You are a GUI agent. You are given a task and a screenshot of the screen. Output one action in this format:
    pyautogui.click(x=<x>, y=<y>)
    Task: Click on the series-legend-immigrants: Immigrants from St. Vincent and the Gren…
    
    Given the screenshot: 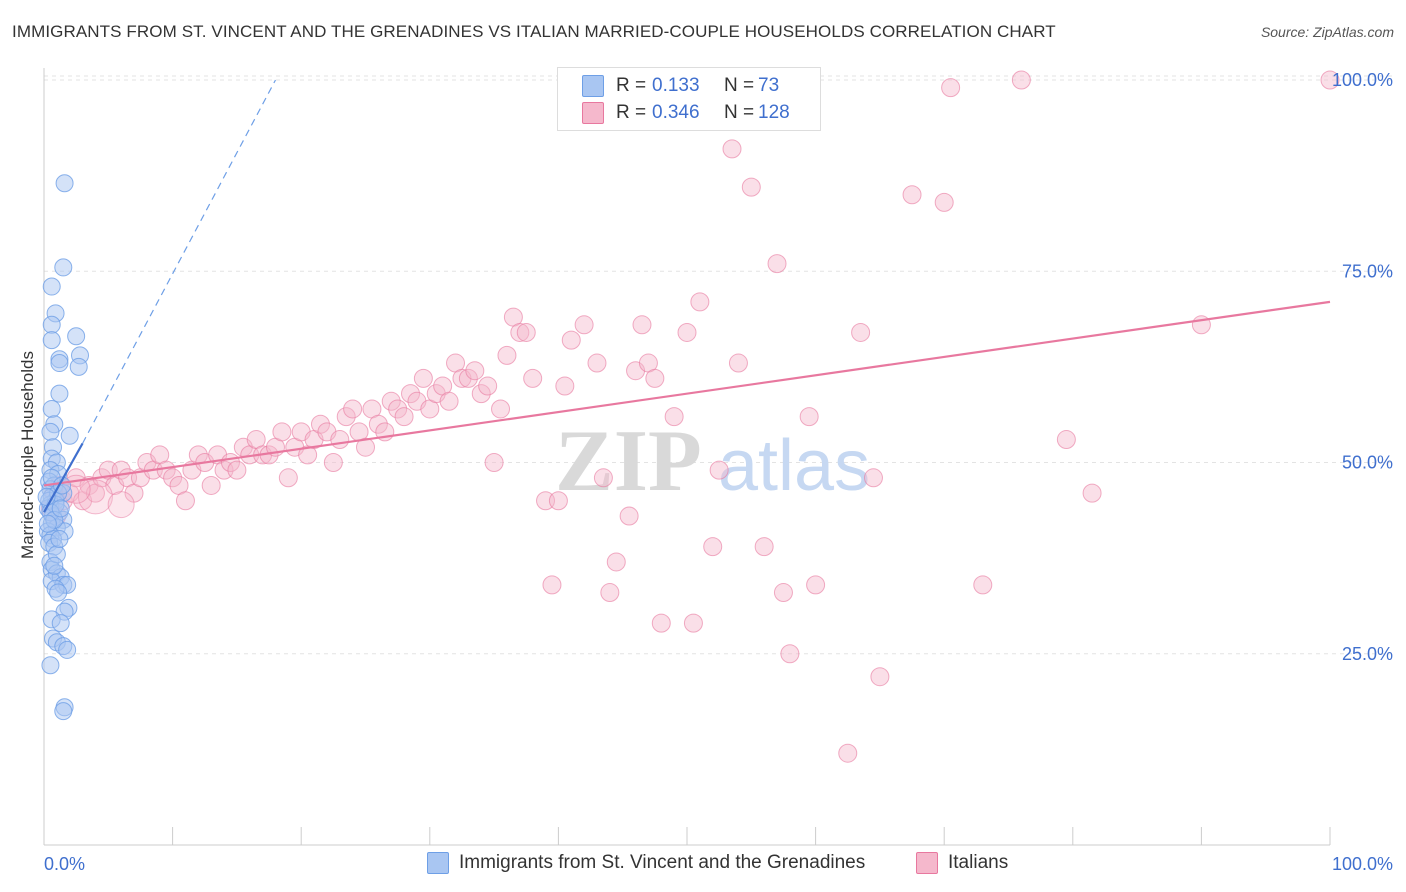 What is the action you would take?
    pyautogui.click(x=646, y=863)
    